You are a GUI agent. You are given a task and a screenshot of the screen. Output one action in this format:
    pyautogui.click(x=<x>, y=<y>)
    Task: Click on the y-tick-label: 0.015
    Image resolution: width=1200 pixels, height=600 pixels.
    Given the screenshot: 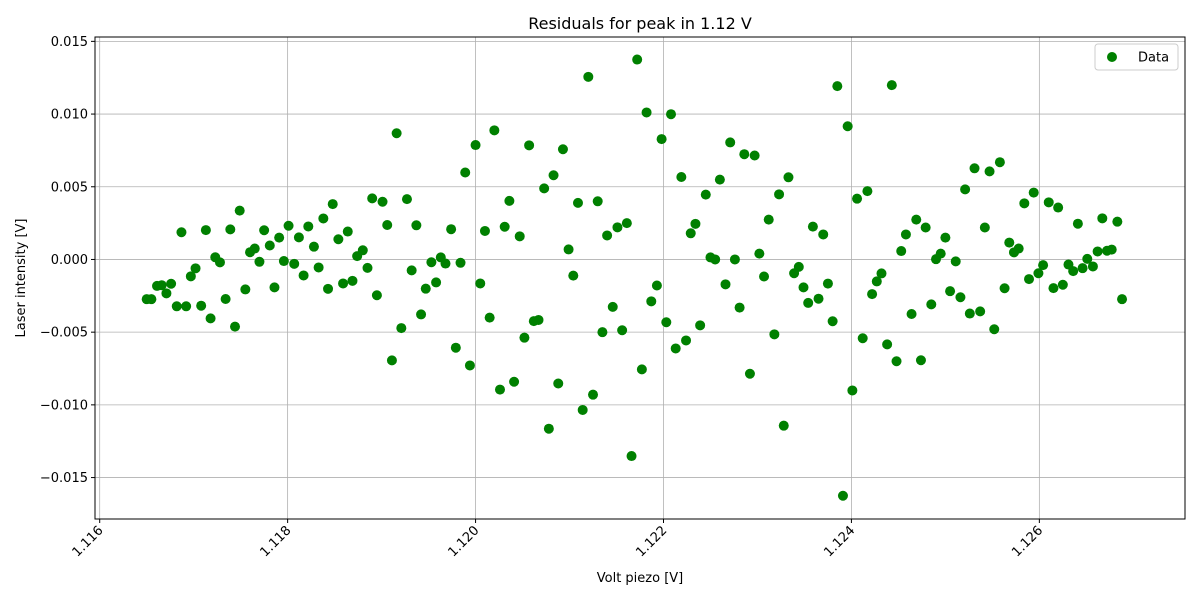 What is the action you would take?
    pyautogui.click(x=69, y=42)
    